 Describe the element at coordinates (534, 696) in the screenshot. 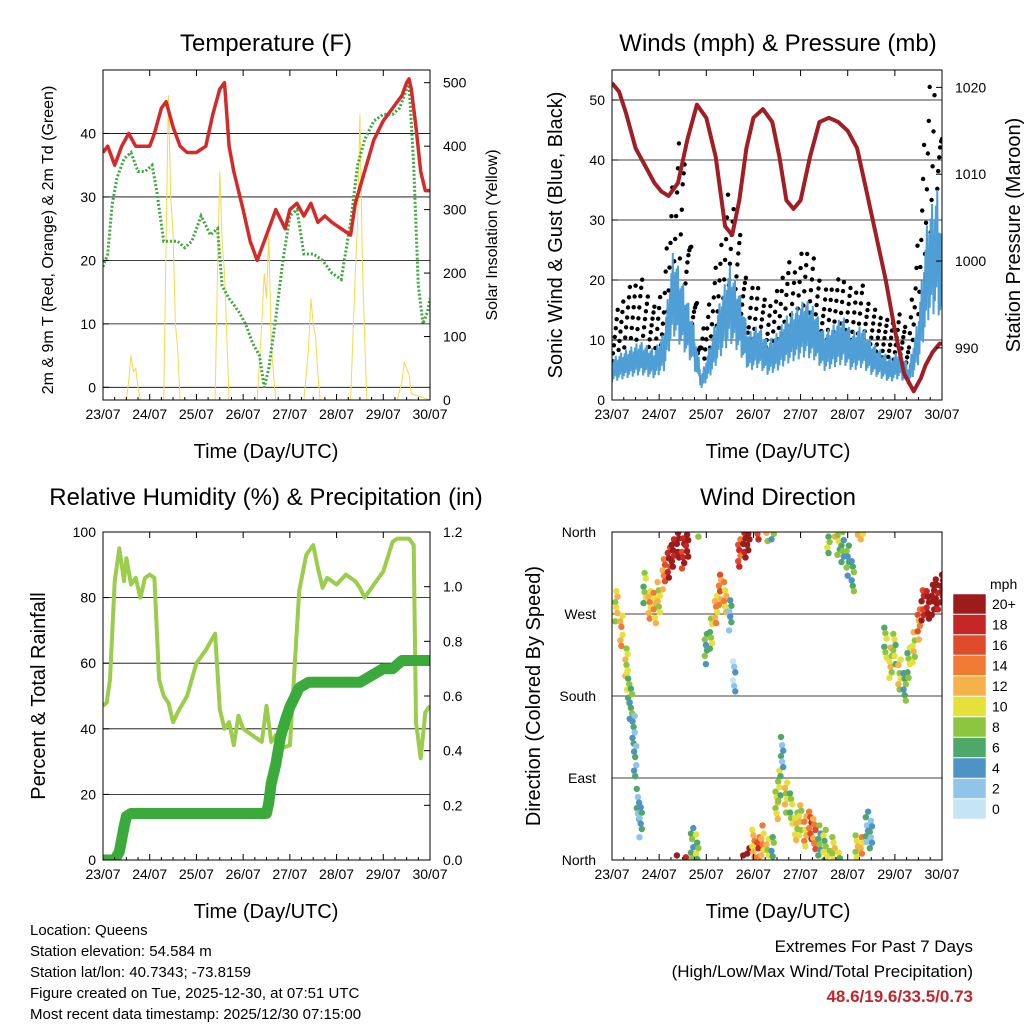

I see `direction-ylabel-left: Direction (Colored By Speed)` at that location.